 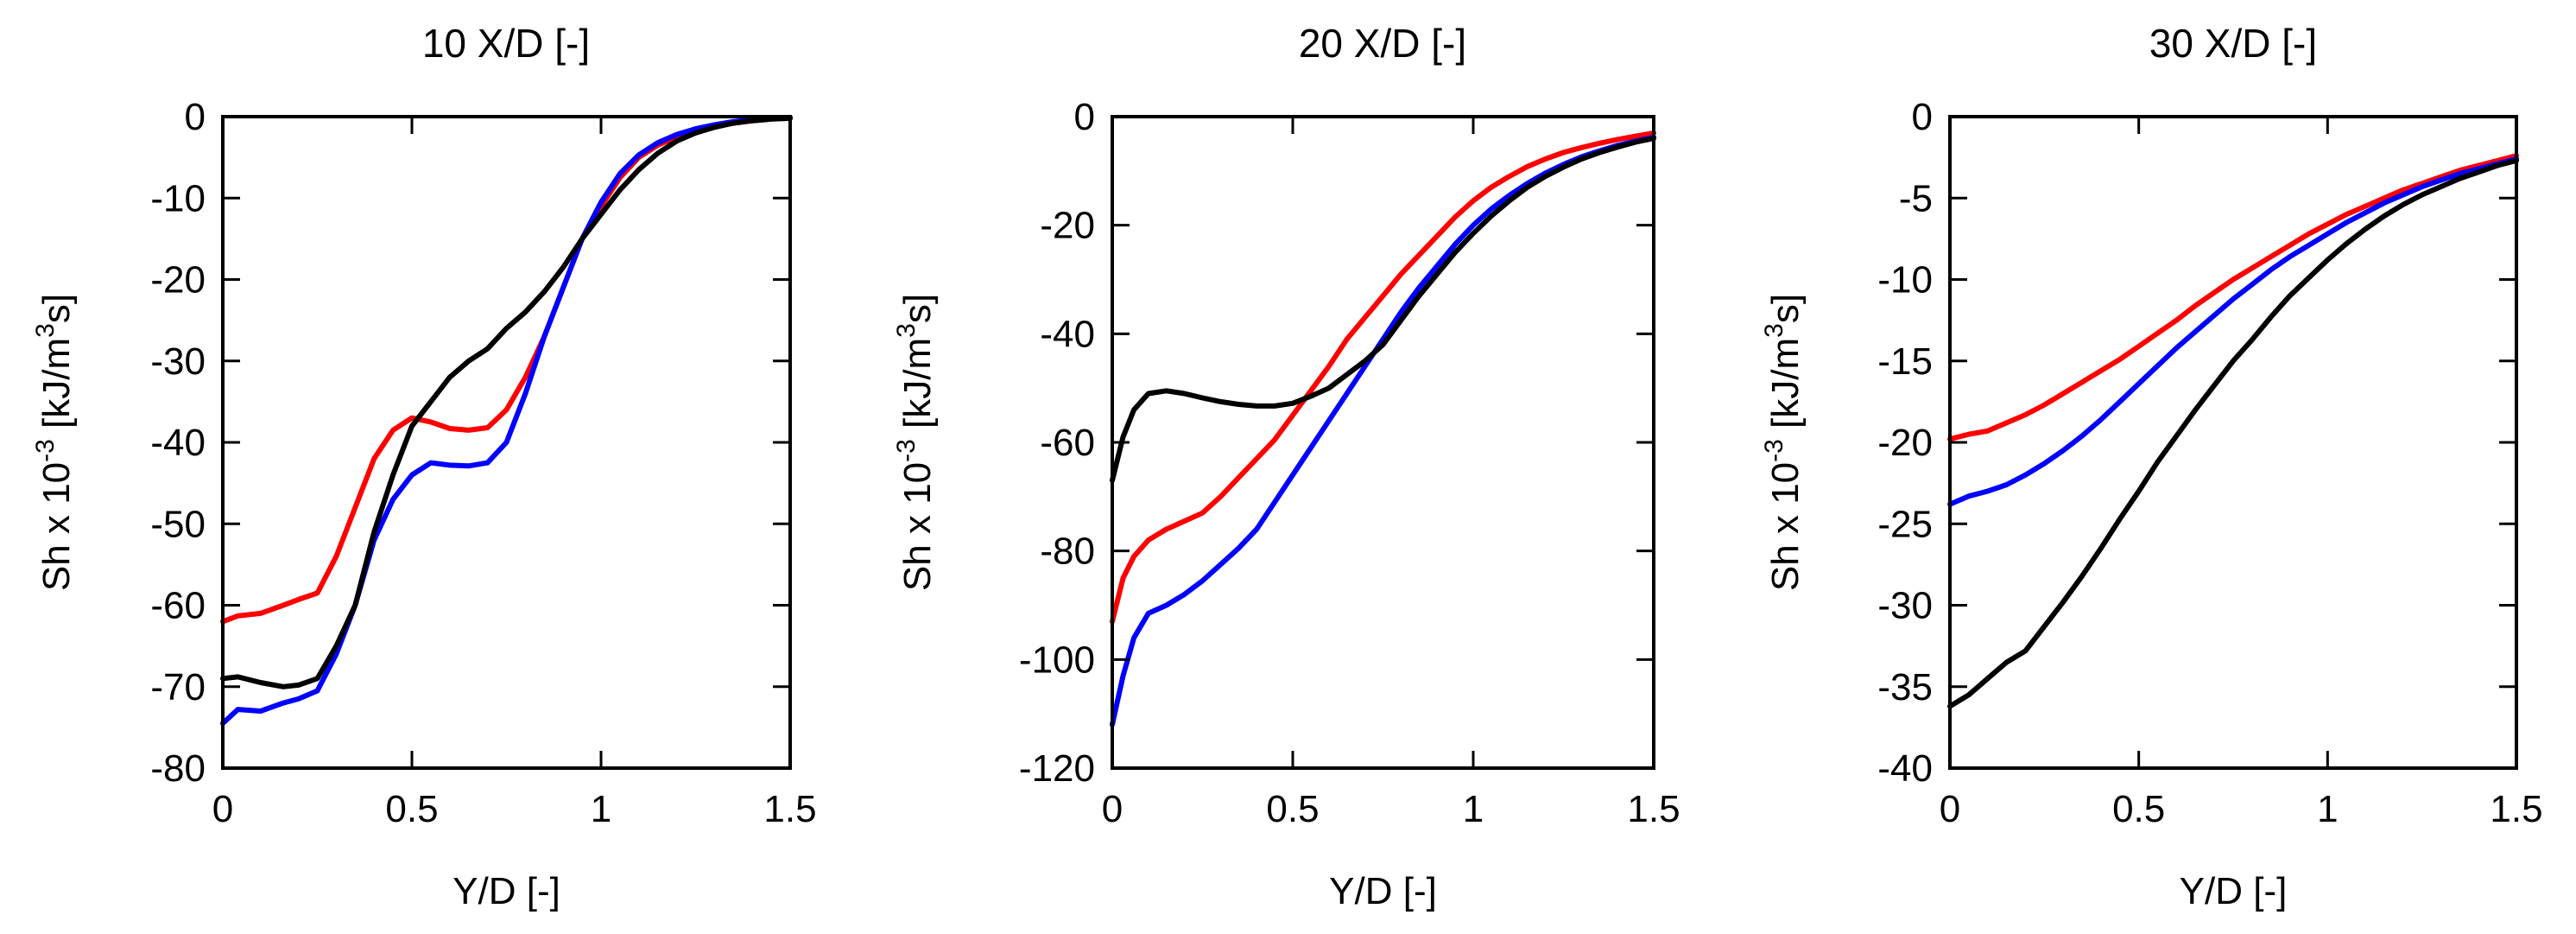 I want to click on y-tick-label: -120, so click(x=1057, y=769).